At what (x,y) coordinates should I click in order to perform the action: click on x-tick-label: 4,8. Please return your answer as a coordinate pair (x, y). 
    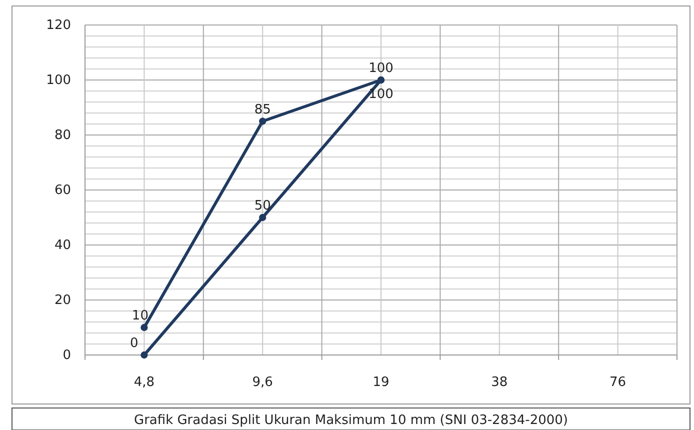
    Looking at the image, I should click on (144, 382).